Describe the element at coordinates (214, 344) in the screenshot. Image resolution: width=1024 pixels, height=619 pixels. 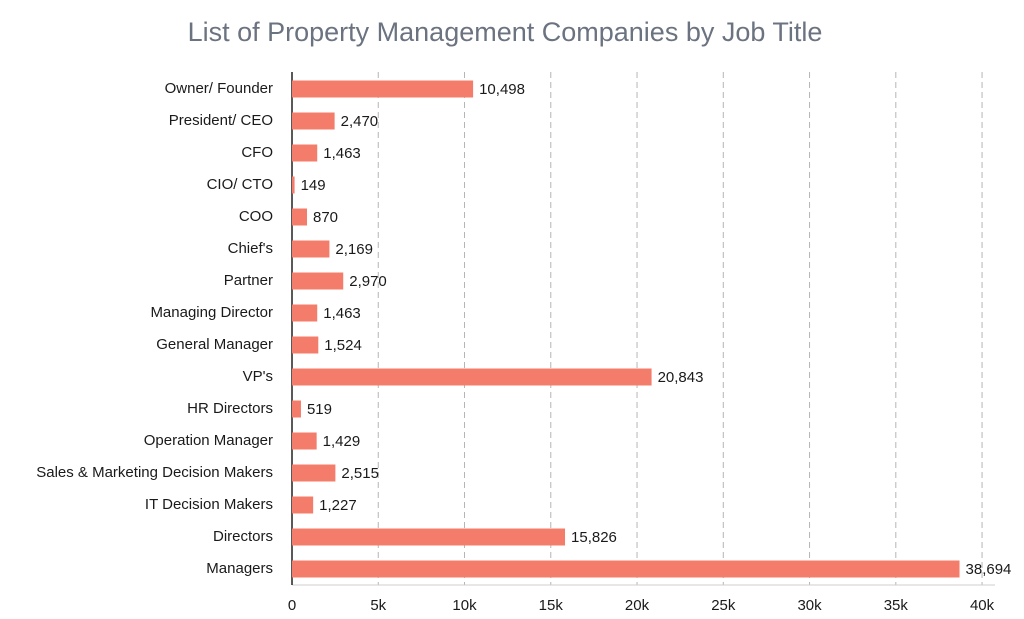
I see `y-tick-label: General Manager` at that location.